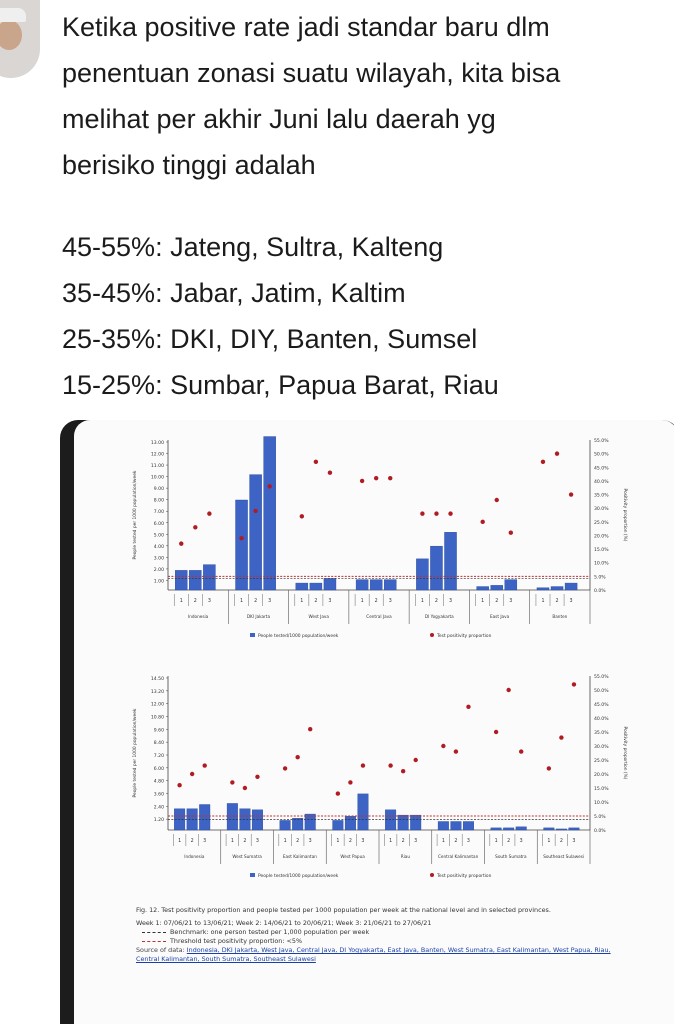 This screenshot has height=1024, width=674. I want to click on y2-tick-label: 55.0%, so click(601, 441).